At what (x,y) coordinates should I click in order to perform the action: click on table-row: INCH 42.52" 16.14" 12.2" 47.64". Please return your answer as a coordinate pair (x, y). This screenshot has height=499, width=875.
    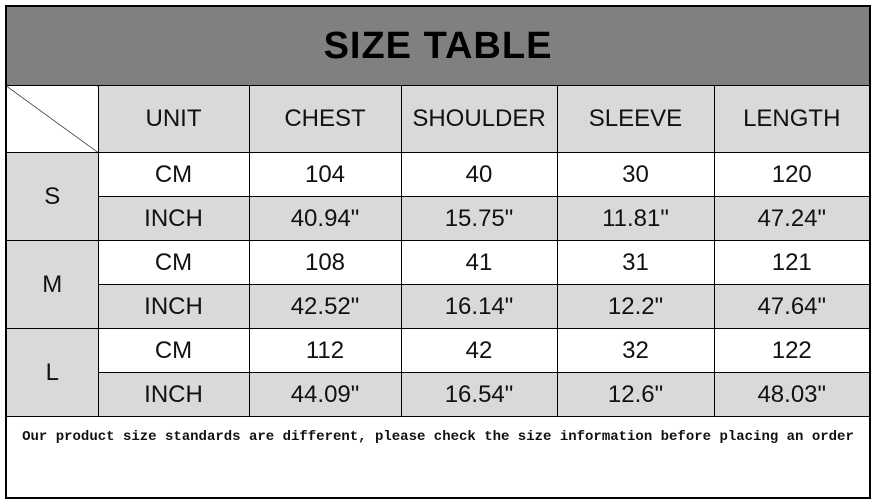
    Looking at the image, I should click on (438, 306).